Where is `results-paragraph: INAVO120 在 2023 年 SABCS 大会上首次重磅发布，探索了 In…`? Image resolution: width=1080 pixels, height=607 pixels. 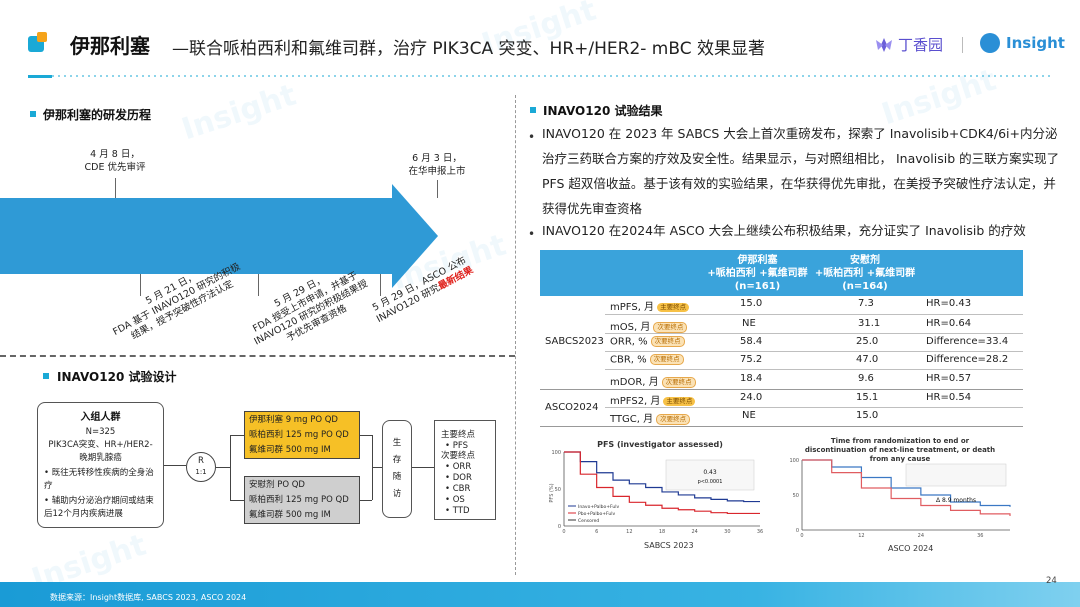
results-paragraph: INAVO120 在 2023 年 SABCS 大会上首次重磅发布，探索了 In… is located at coordinates (801, 171).